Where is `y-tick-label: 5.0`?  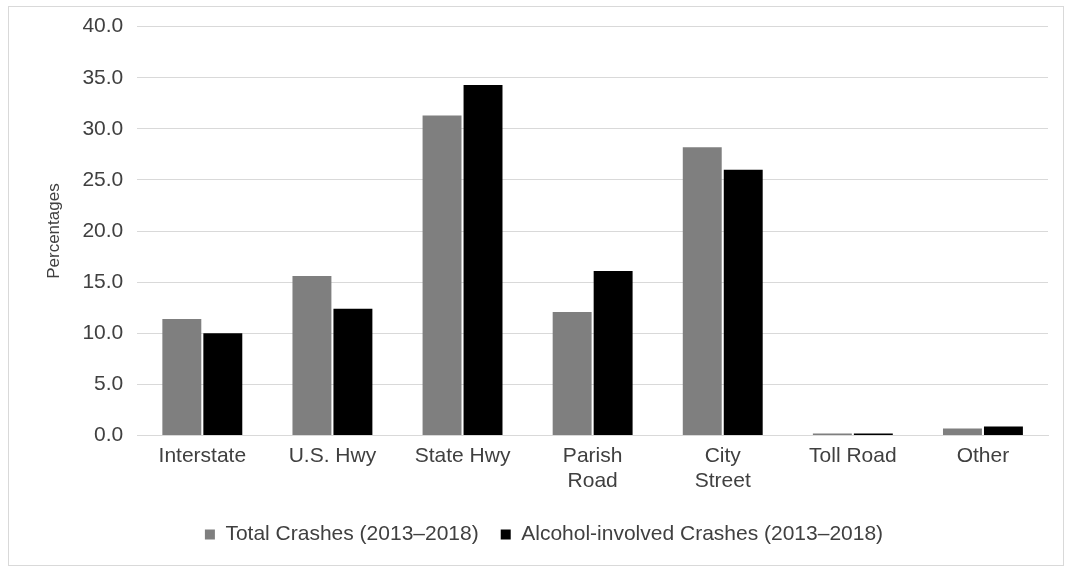
y-tick-label: 5.0 is located at coordinates (109, 383).